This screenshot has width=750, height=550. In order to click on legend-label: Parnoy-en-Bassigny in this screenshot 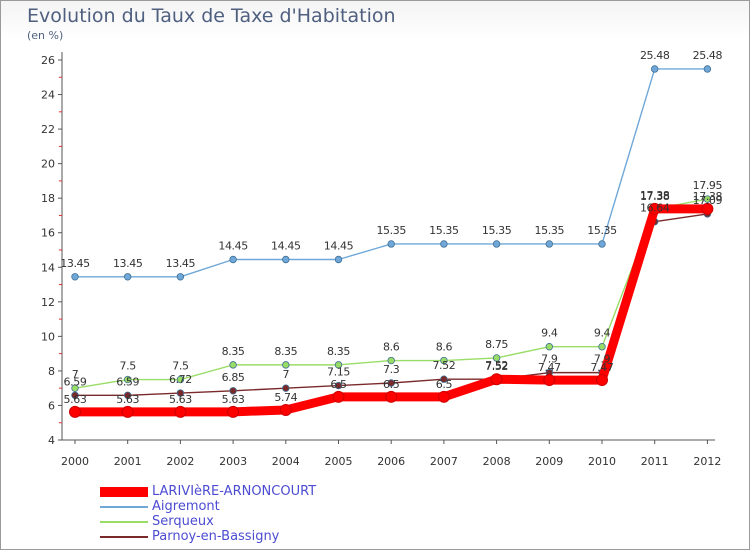, I will do `click(216, 536)`.